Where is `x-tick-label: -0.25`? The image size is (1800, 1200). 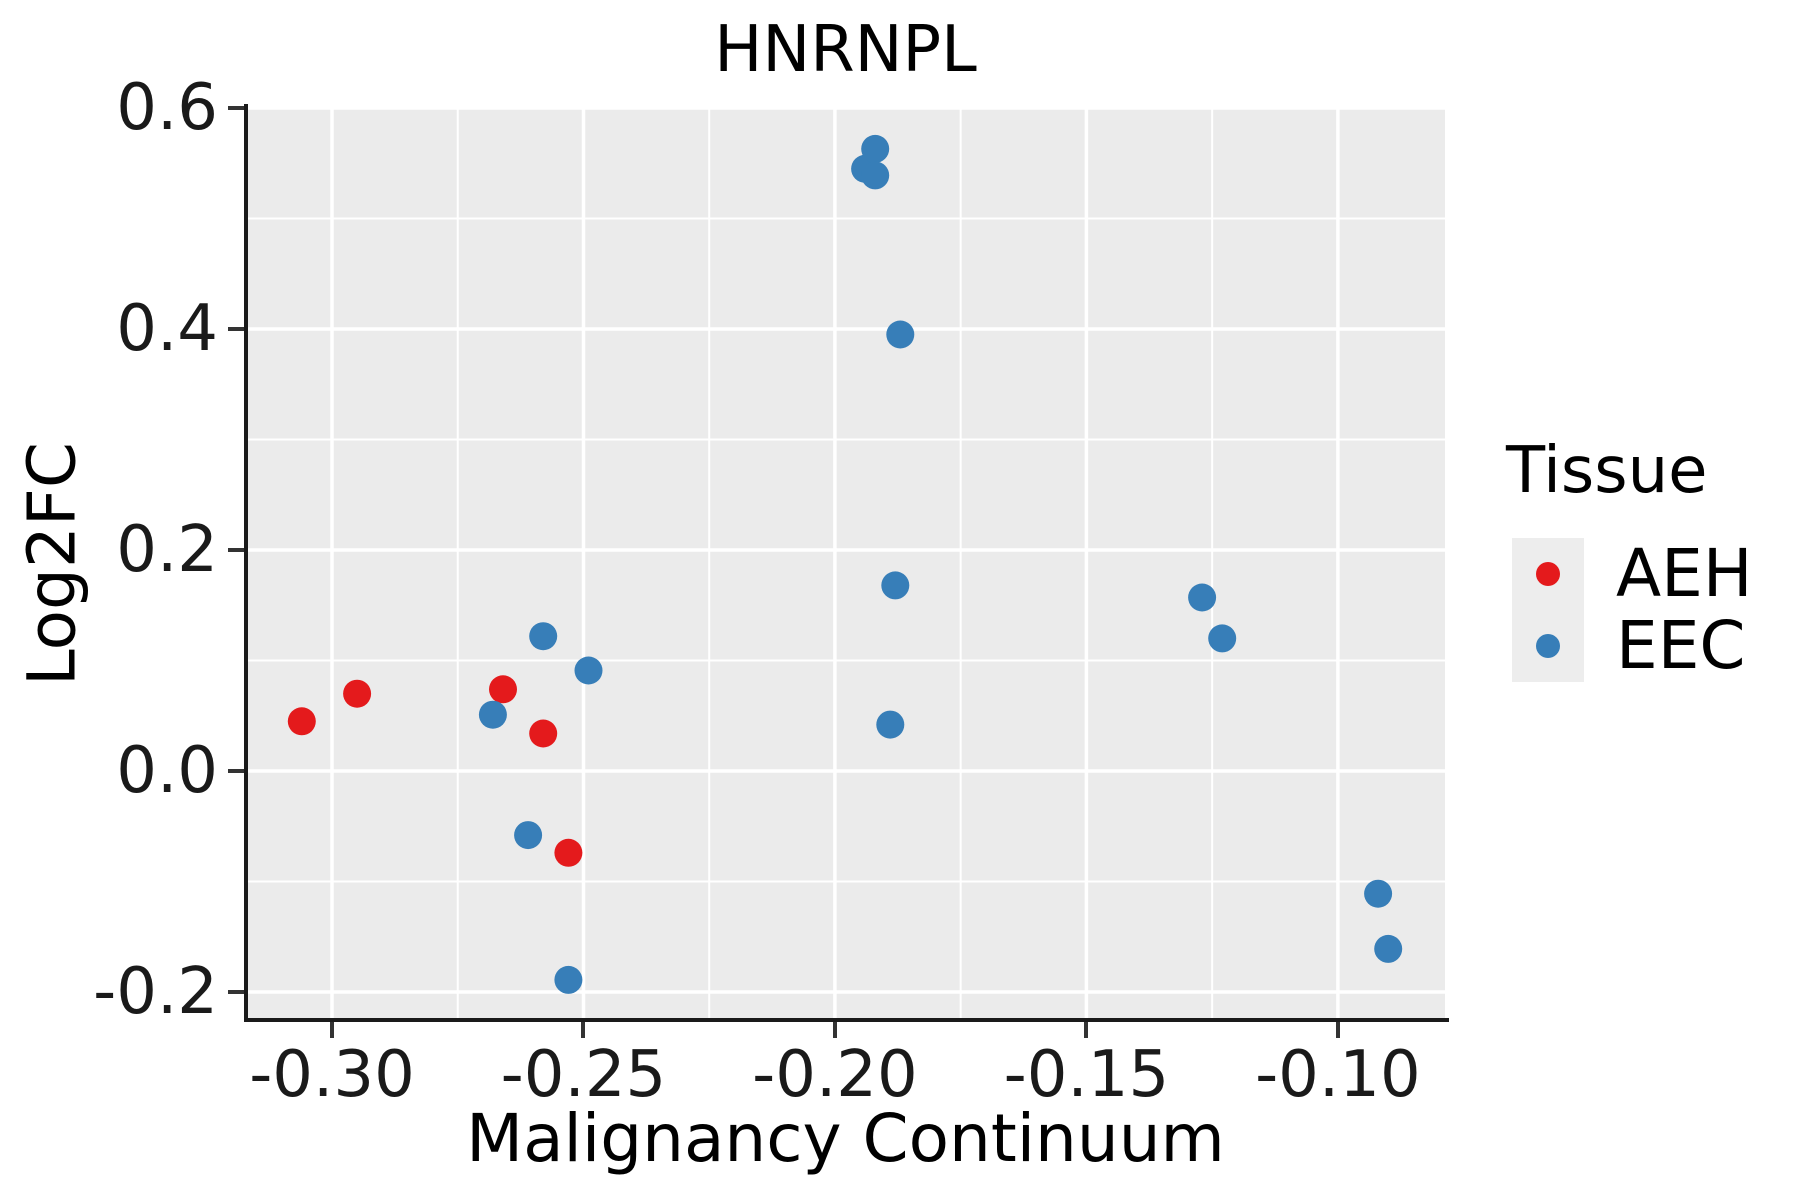 x-tick-label: -0.25 is located at coordinates (583, 1075).